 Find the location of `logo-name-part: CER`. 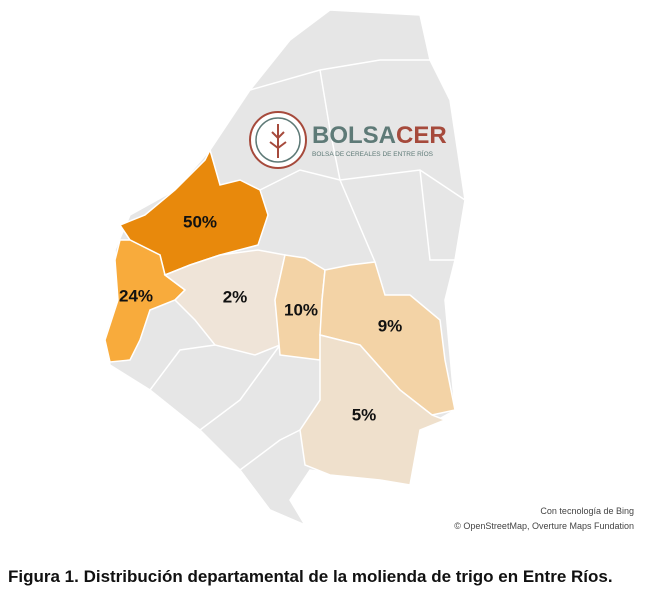

logo-name-part: CER is located at coordinates (421, 135).